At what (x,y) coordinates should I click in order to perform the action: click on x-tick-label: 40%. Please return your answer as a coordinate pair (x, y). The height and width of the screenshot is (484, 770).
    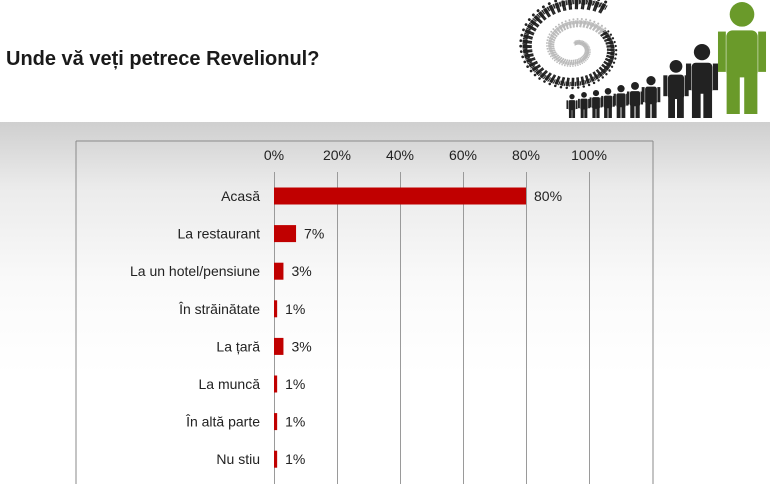
    Looking at the image, I should click on (400, 155).